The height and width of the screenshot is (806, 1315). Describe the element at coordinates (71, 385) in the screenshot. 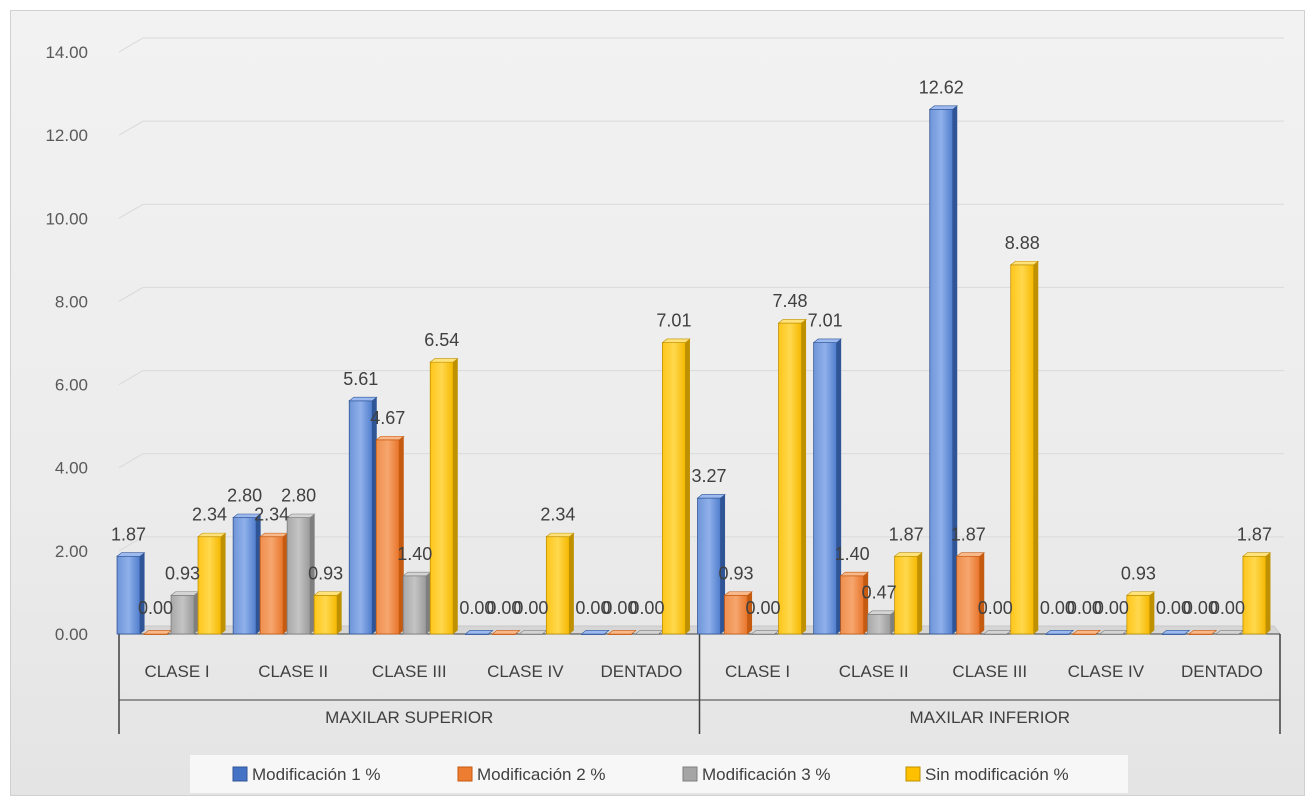

I see `y-tick-label: 6.00` at that location.